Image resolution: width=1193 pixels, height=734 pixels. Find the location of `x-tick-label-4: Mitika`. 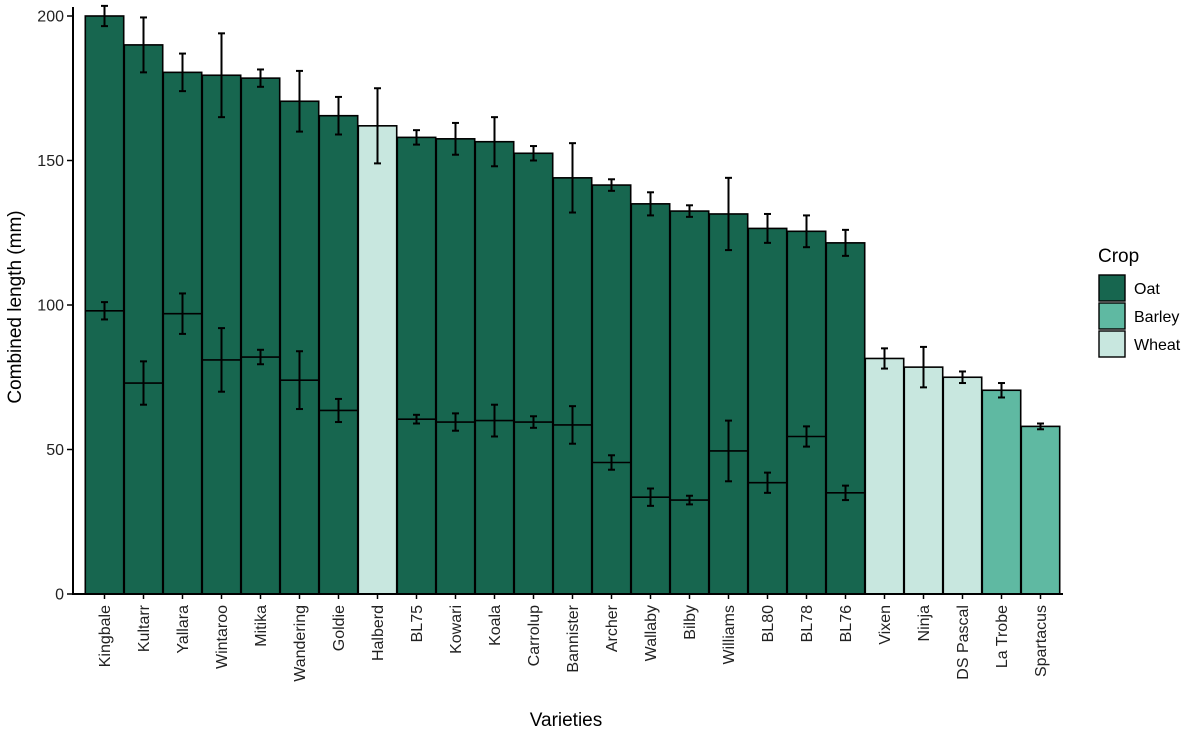

x-tick-label-4: Mitika is located at coordinates (261, 626).